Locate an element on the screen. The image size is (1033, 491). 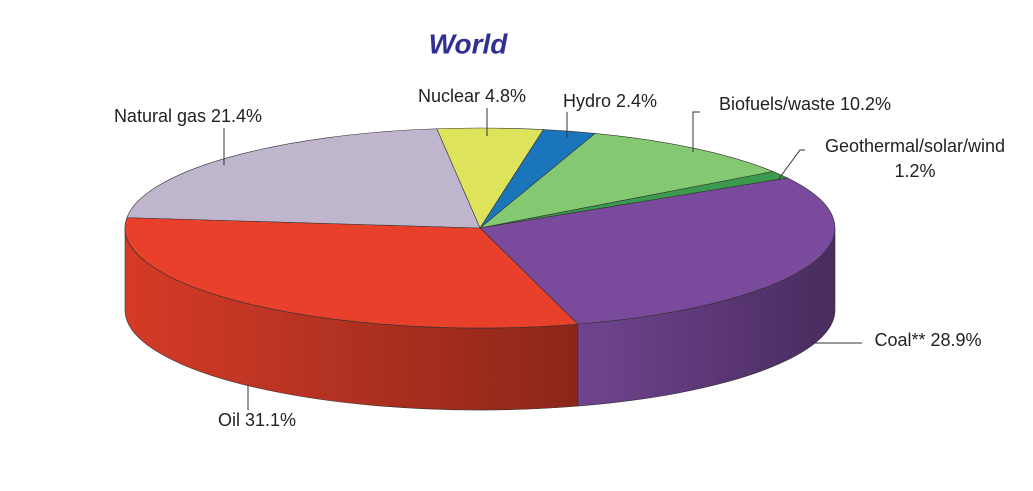
value-label: 2.4% is located at coordinates (636, 101).